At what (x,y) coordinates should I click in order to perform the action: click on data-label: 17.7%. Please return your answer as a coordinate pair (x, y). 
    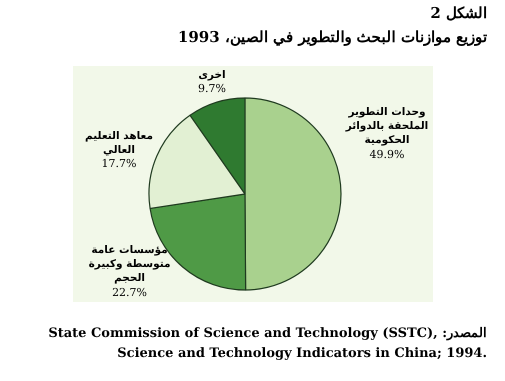
    Looking at the image, I should click on (119, 164).